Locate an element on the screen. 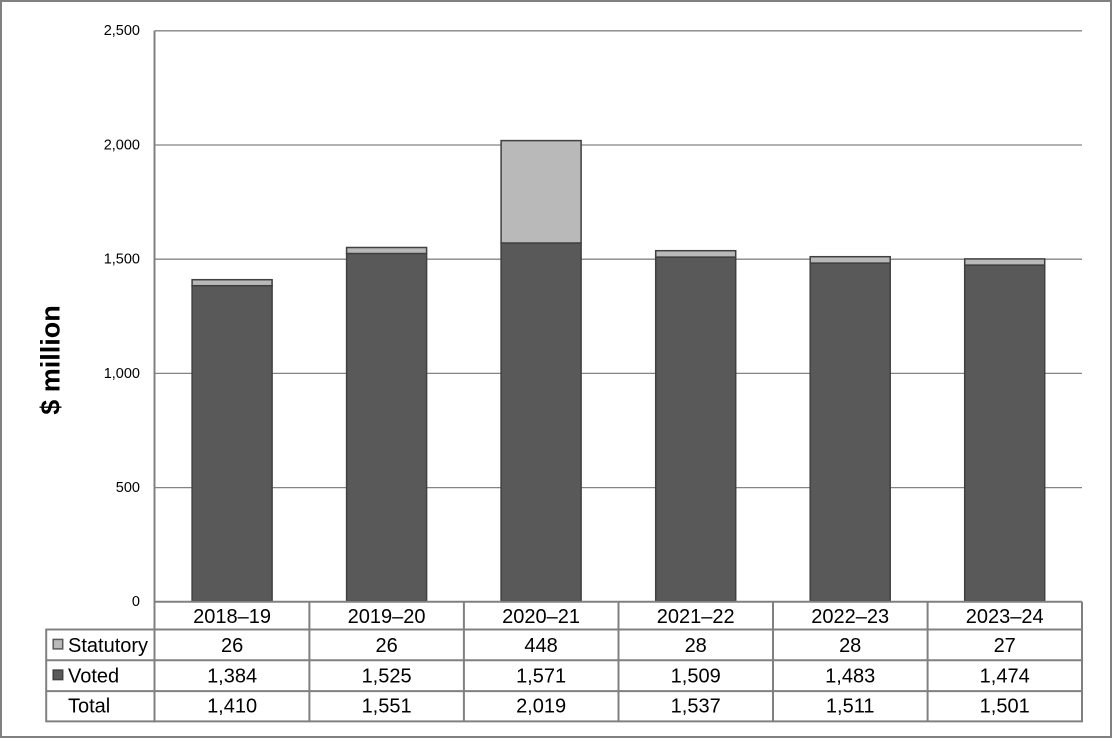 The height and width of the screenshot is (738, 1112). svg-text: 1,511 is located at coordinates (850, 707).